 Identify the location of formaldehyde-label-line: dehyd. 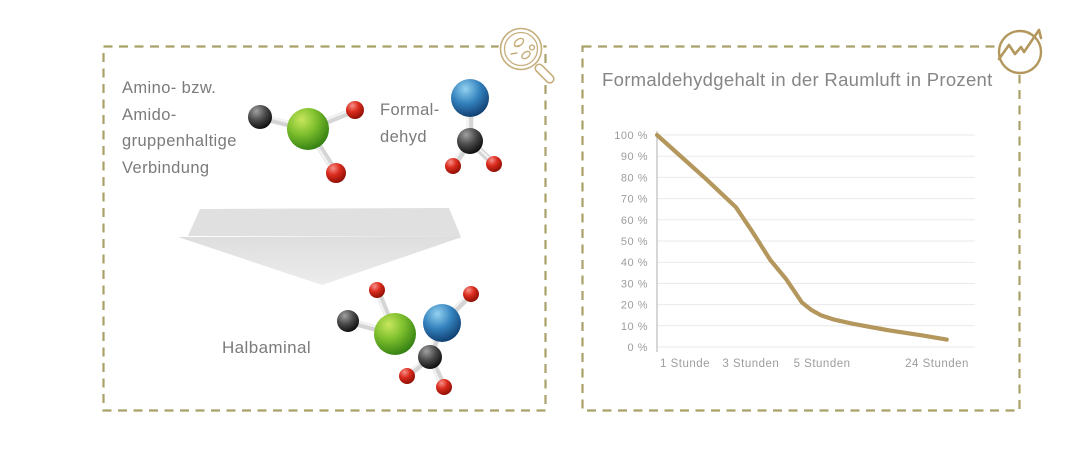
(403, 136).